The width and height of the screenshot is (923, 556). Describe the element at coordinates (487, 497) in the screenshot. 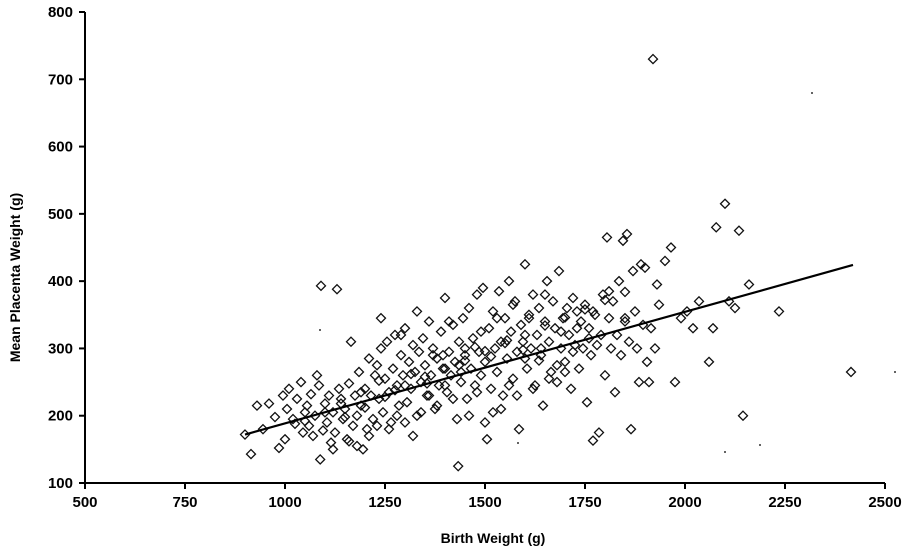

I see `x-axis-ticks: 500 750 1000 1250 1500 1750 2000 2250 2500` at that location.